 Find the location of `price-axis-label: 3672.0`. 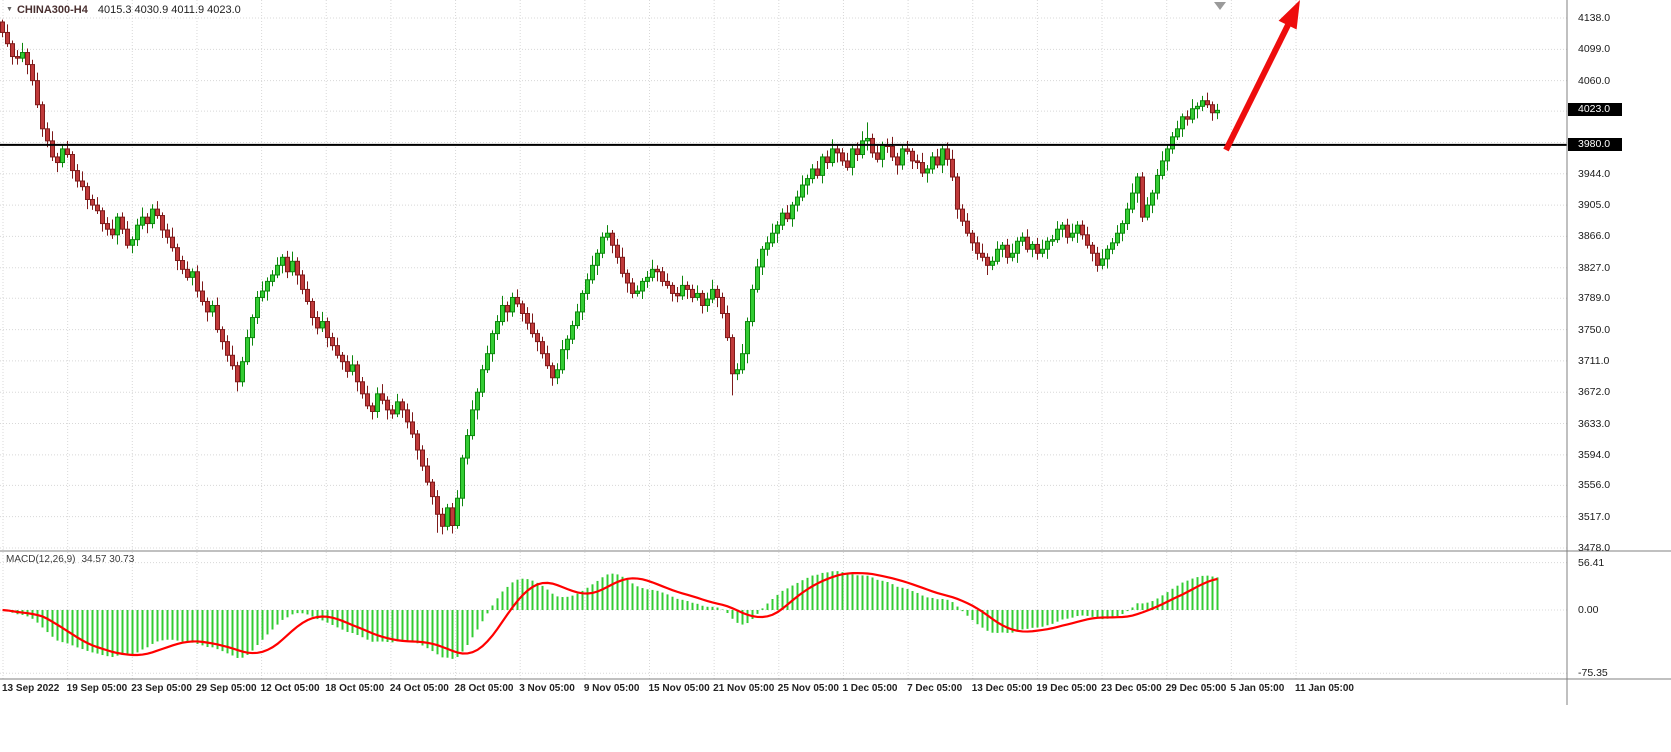

price-axis-label: 3672.0 is located at coordinates (1594, 392).